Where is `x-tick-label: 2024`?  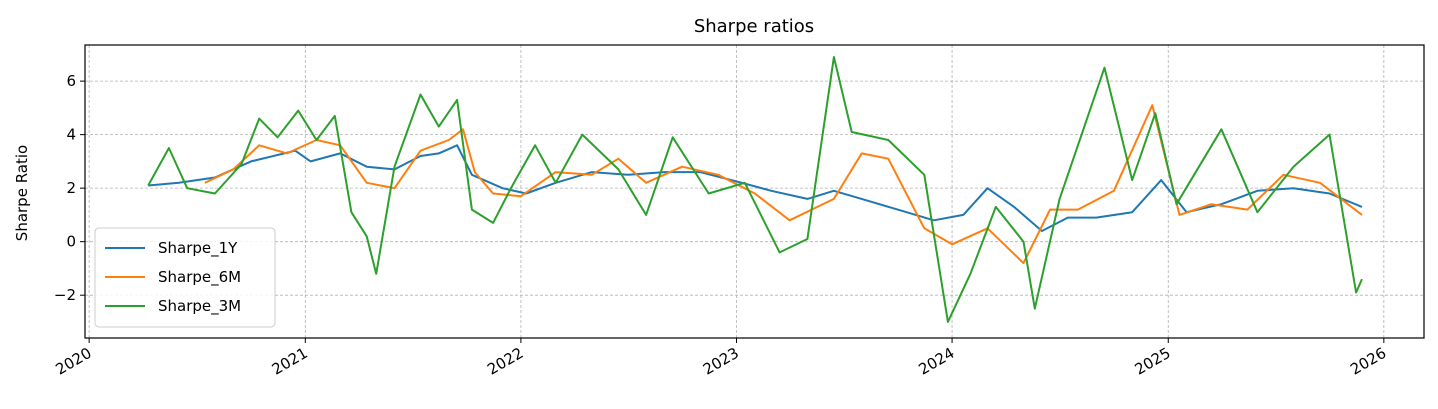 x-tick-label: 2024 is located at coordinates (936, 361).